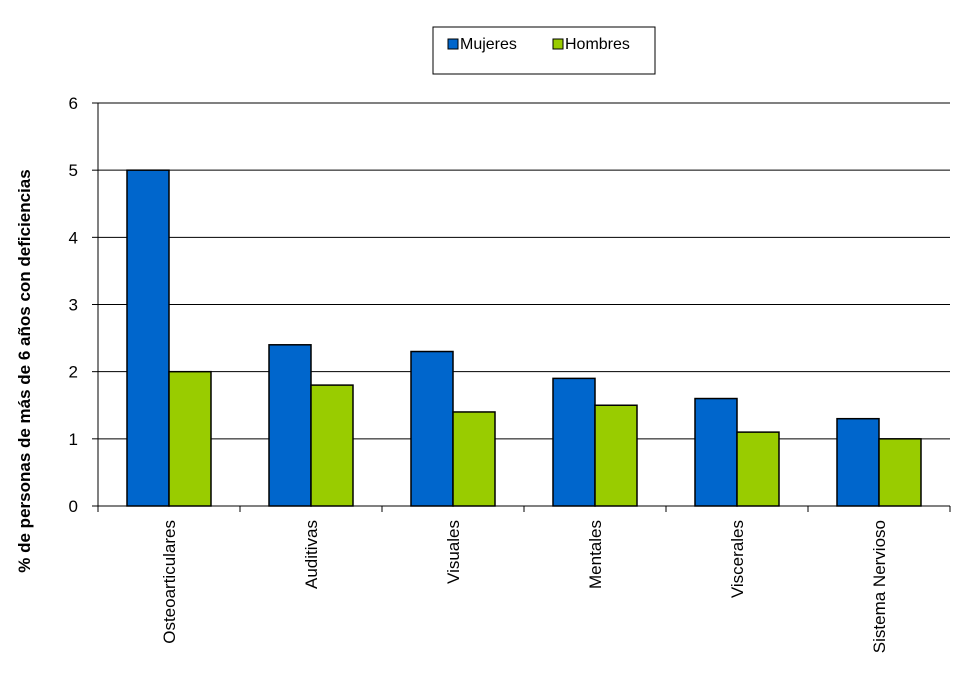 The height and width of the screenshot is (695, 966). What do you see at coordinates (73, 237) in the screenshot?
I see `y-tick-label: 4` at bounding box center [73, 237].